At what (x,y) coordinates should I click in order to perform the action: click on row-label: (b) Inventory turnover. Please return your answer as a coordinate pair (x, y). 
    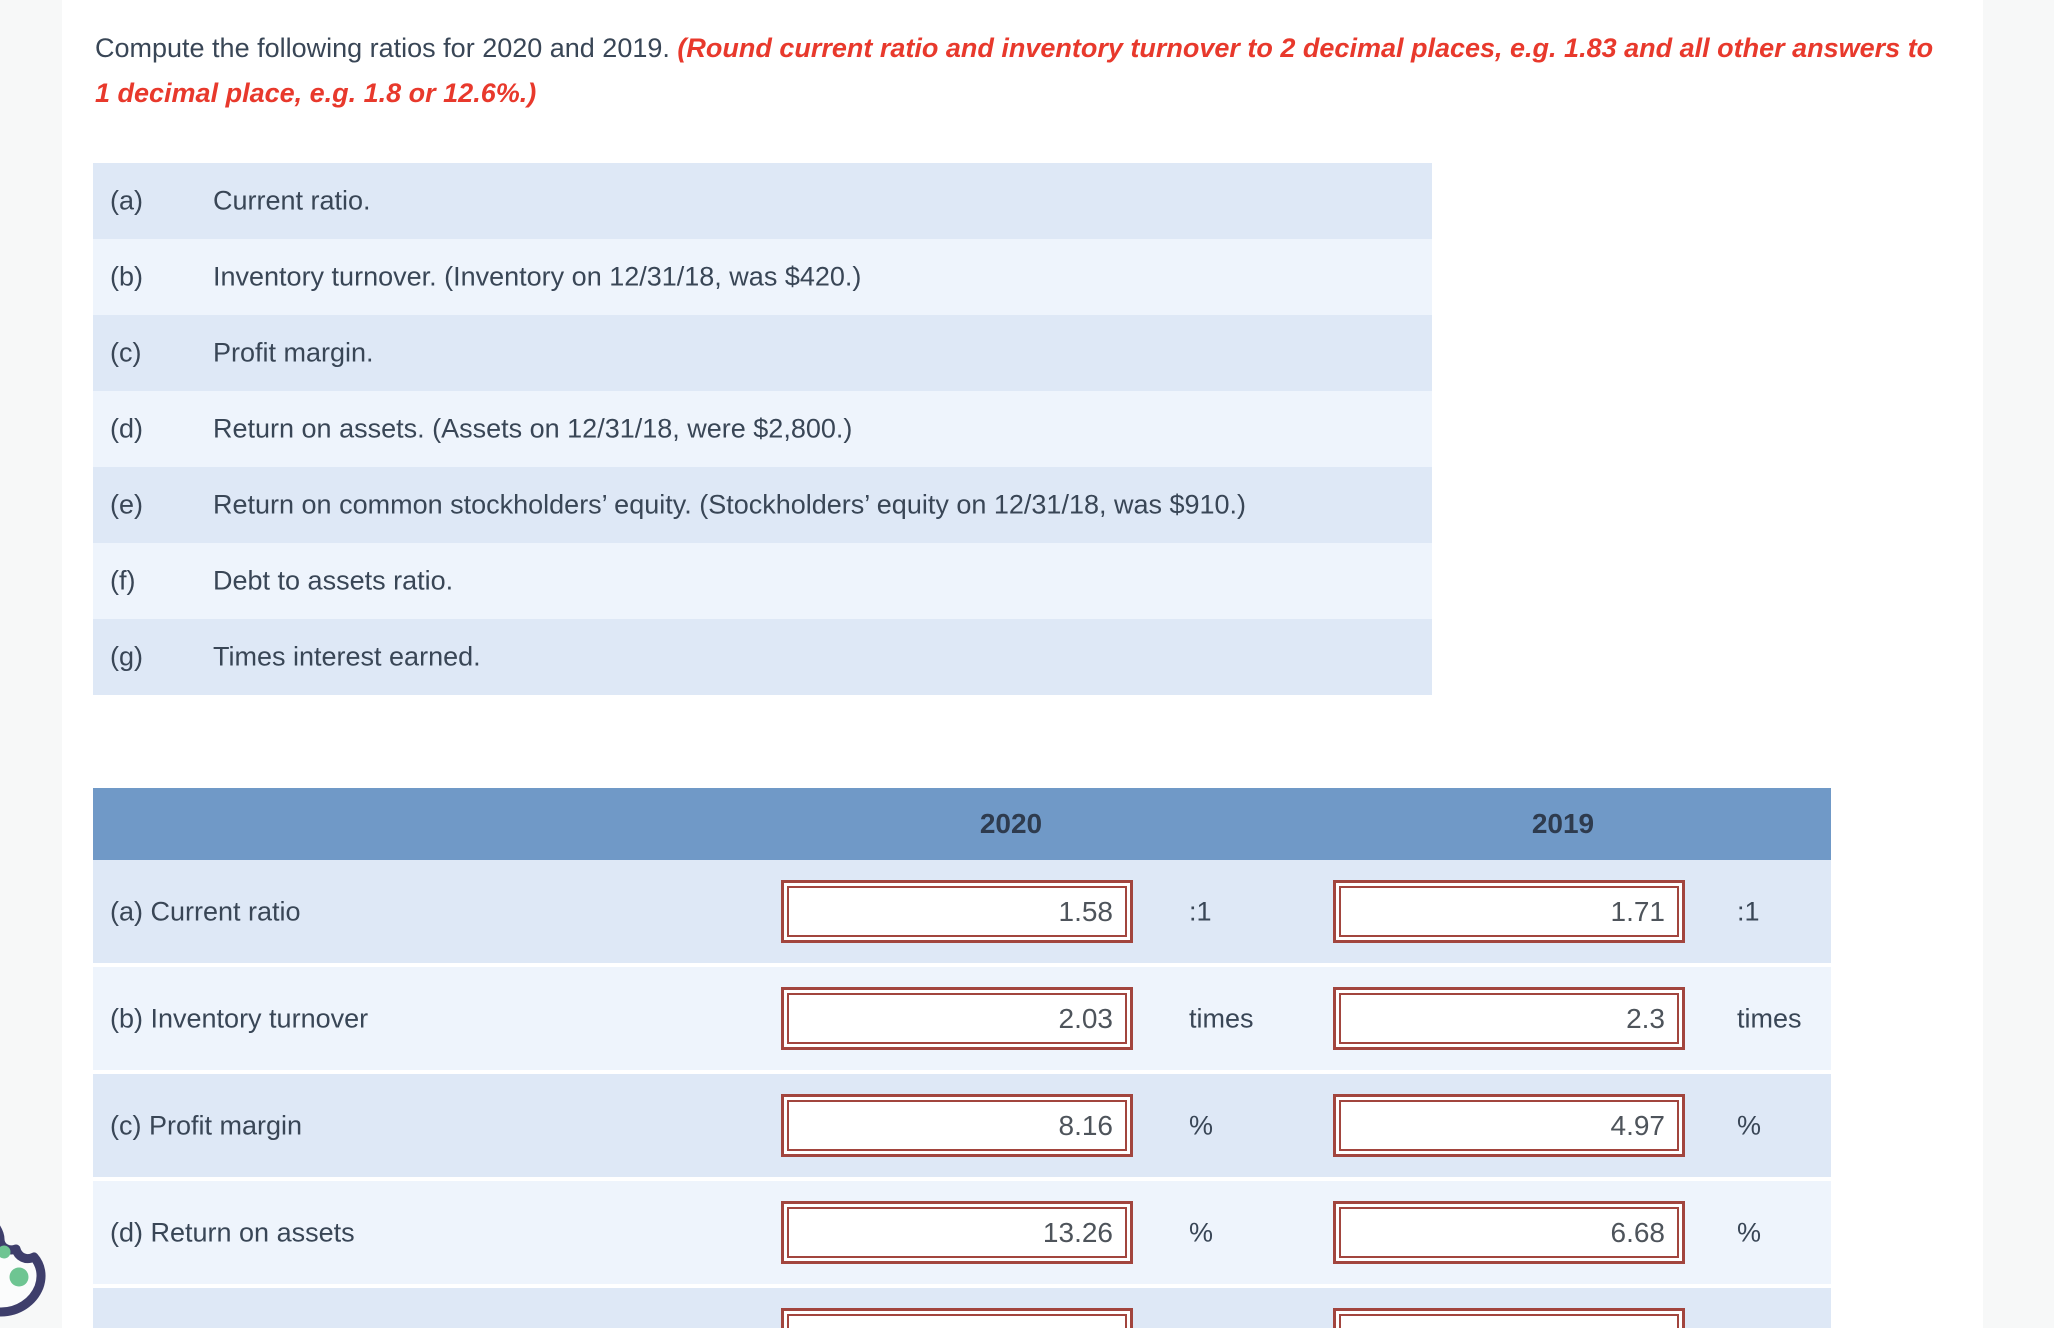
    Looking at the image, I should click on (239, 1018).